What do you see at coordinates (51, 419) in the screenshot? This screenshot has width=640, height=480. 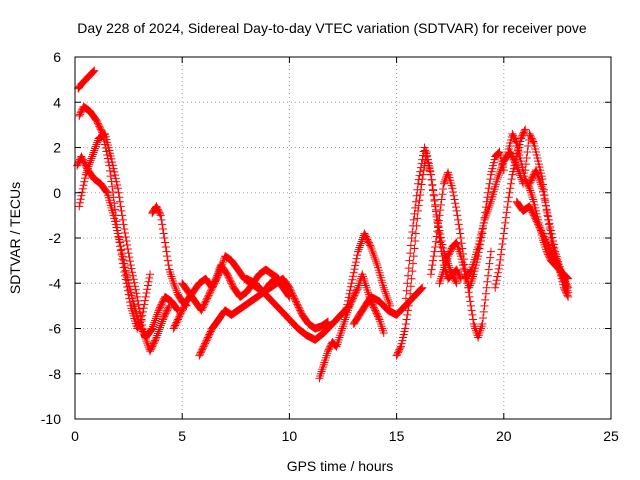 I see `y-tick-label: -10` at bounding box center [51, 419].